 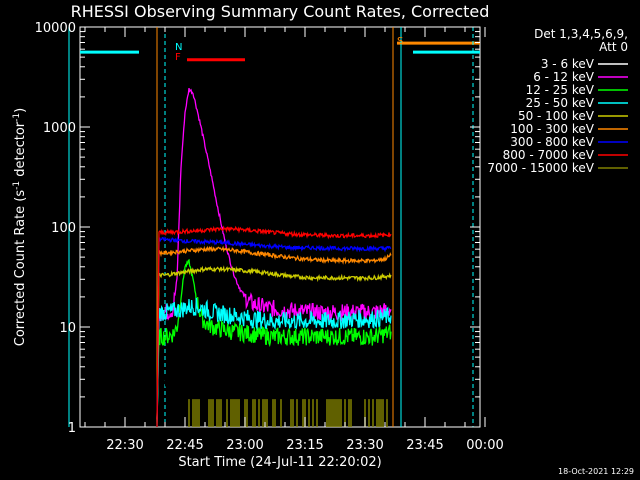 What do you see at coordinates (20, 151) in the screenshot?
I see `y-axis-label-mid: detector` at bounding box center [20, 151].